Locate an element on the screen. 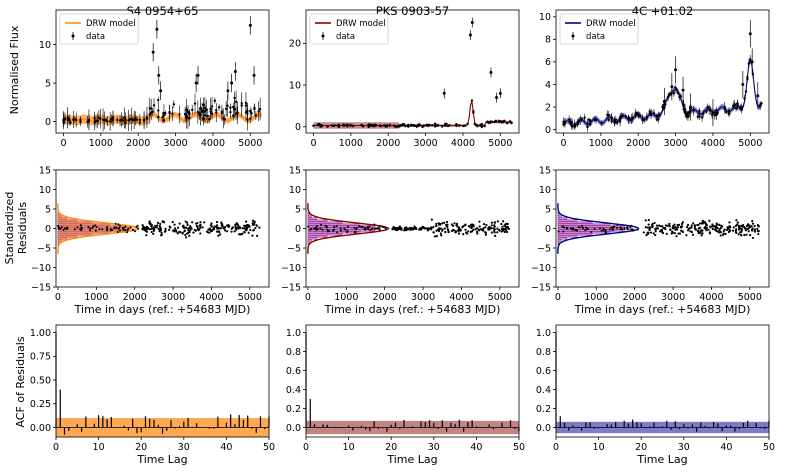 Image resolution: width=789 pixels, height=473 pixels. y-tick-label: −5 is located at coordinates (44, 248).